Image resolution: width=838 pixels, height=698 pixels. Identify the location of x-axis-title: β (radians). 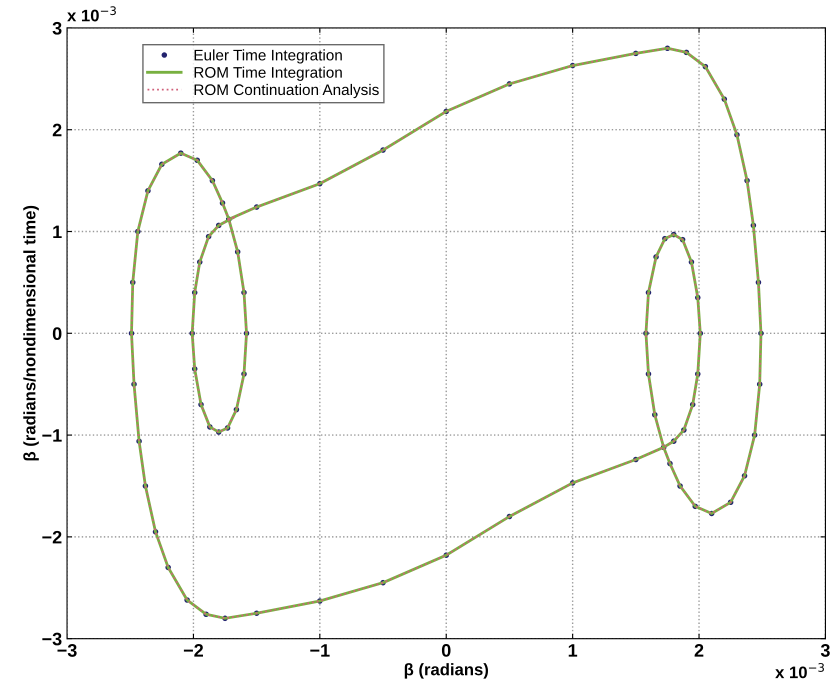
(446, 671).